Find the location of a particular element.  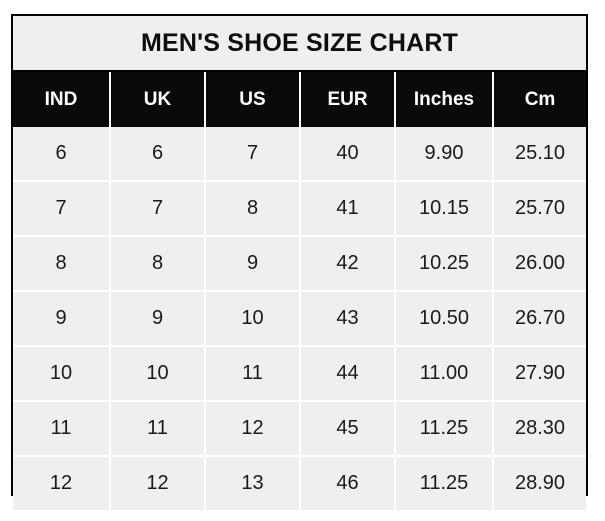

cell-ind: 10 is located at coordinates (62, 374).